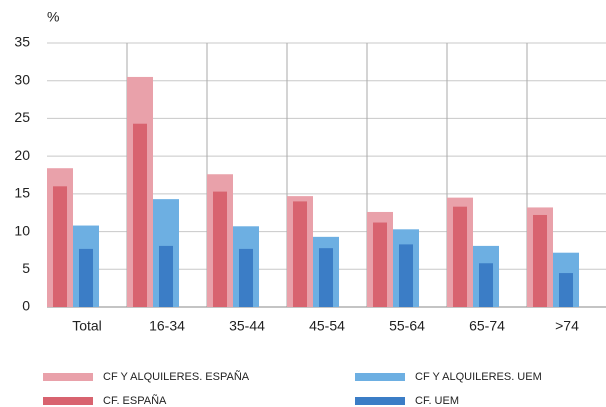 Image resolution: width=606 pixels, height=407 pixels. Describe the element at coordinates (22, 155) in the screenshot. I see `y-tick-label: 20` at that location.